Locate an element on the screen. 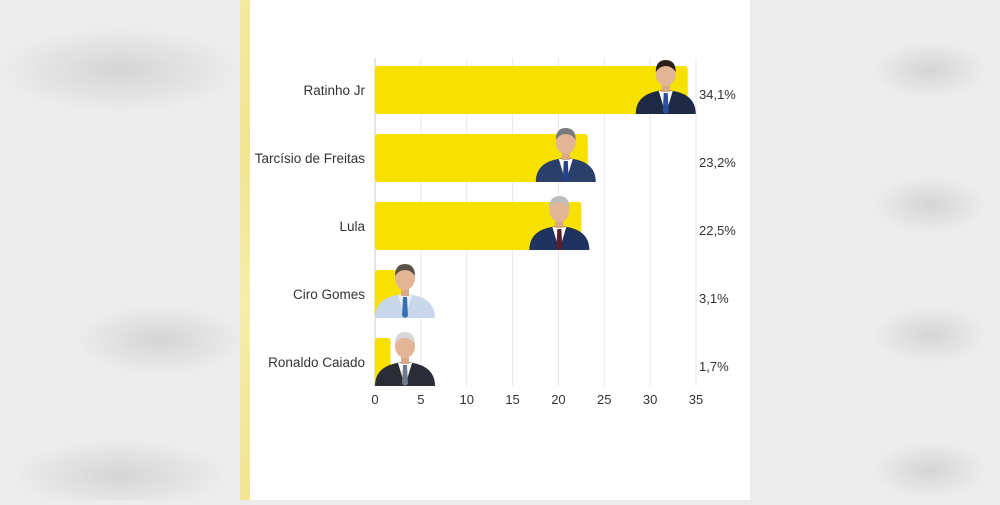 This screenshot has height=505, width=1000. x-tick-label: 25 is located at coordinates (604, 399).